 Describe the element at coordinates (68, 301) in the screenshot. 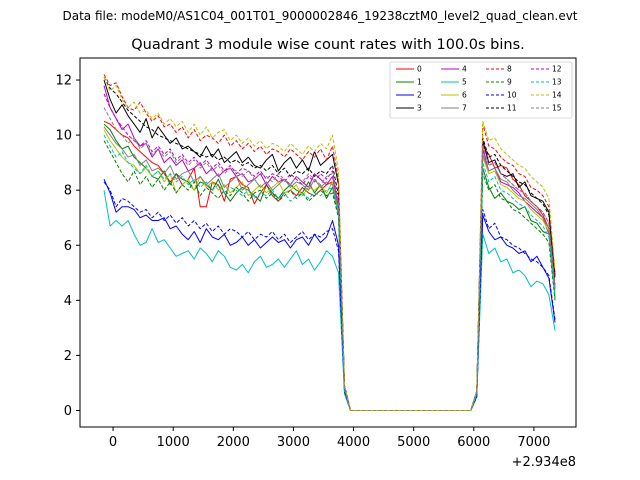

I see `y-tick-label: 4` at that location.